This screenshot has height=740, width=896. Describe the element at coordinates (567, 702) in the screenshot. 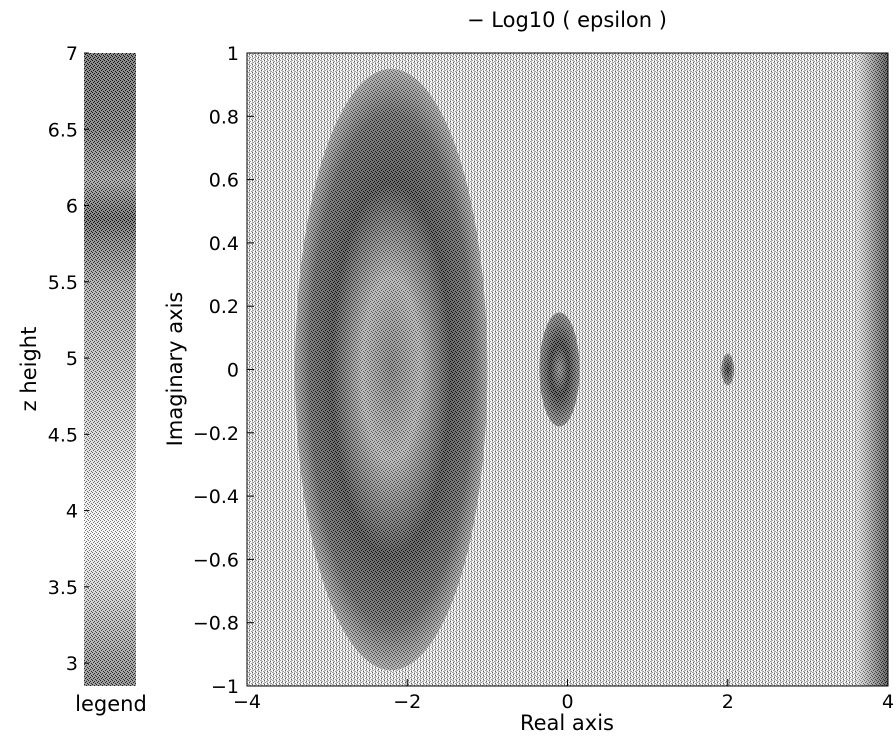

I see `x-tick-label: 0` at that location.